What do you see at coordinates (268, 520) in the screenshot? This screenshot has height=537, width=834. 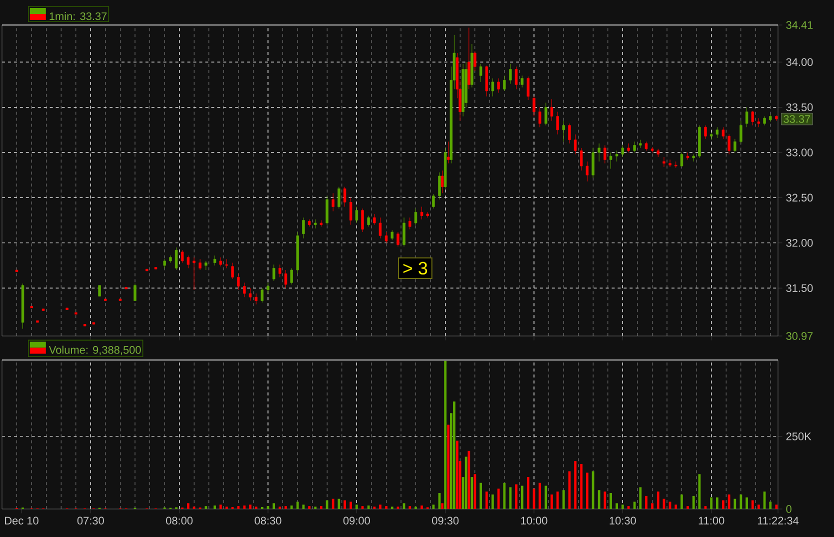 I see `x-tick-label: 08:30` at bounding box center [268, 520].